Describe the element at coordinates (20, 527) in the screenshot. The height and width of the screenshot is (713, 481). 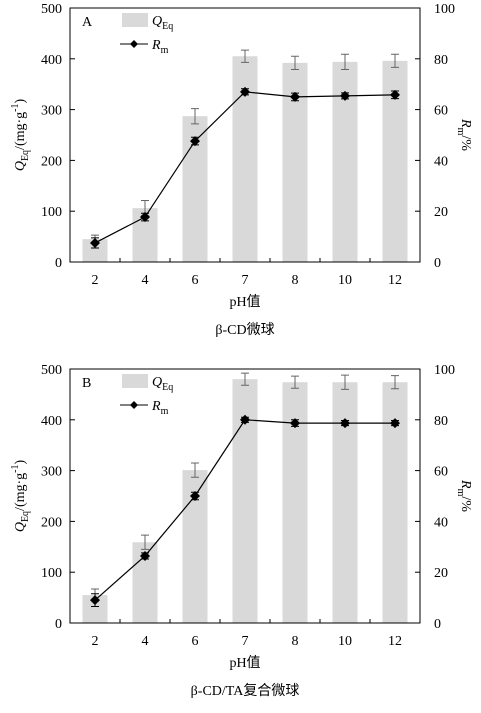
I see `y-label-main: Q` at that location.